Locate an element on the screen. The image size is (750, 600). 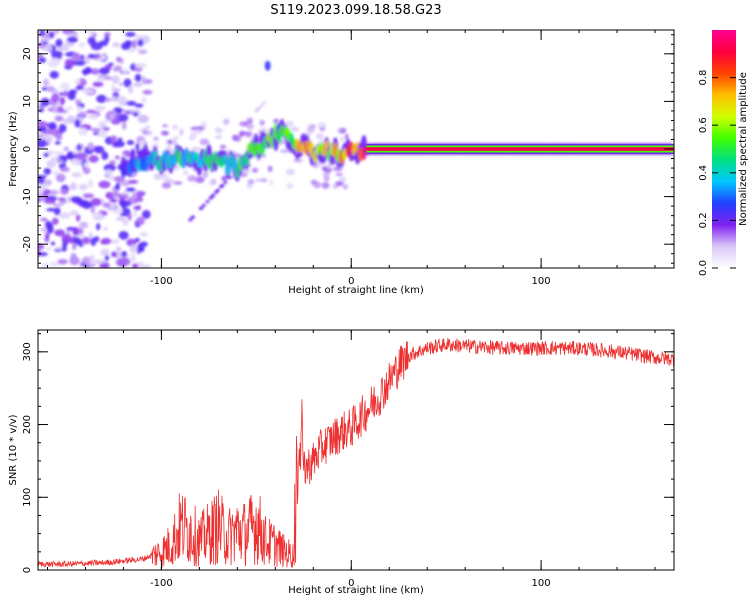
colorbar-ticks: 0.0 0.2 0.4 0.6 0.8 is located at coordinates (717, 173).